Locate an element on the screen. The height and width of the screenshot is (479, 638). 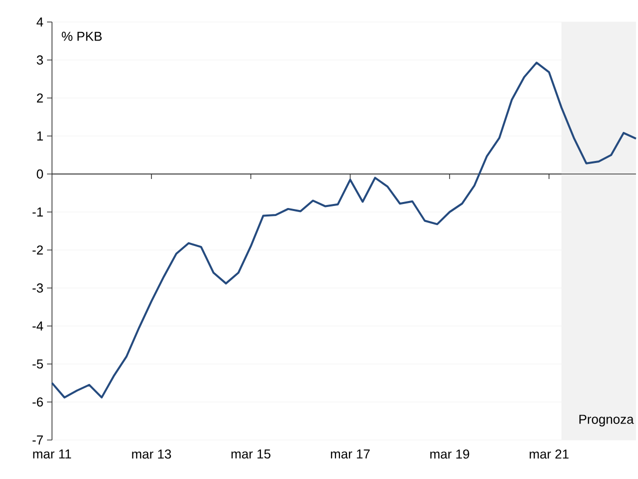
y-tick-label: -3 is located at coordinates (37, 288).